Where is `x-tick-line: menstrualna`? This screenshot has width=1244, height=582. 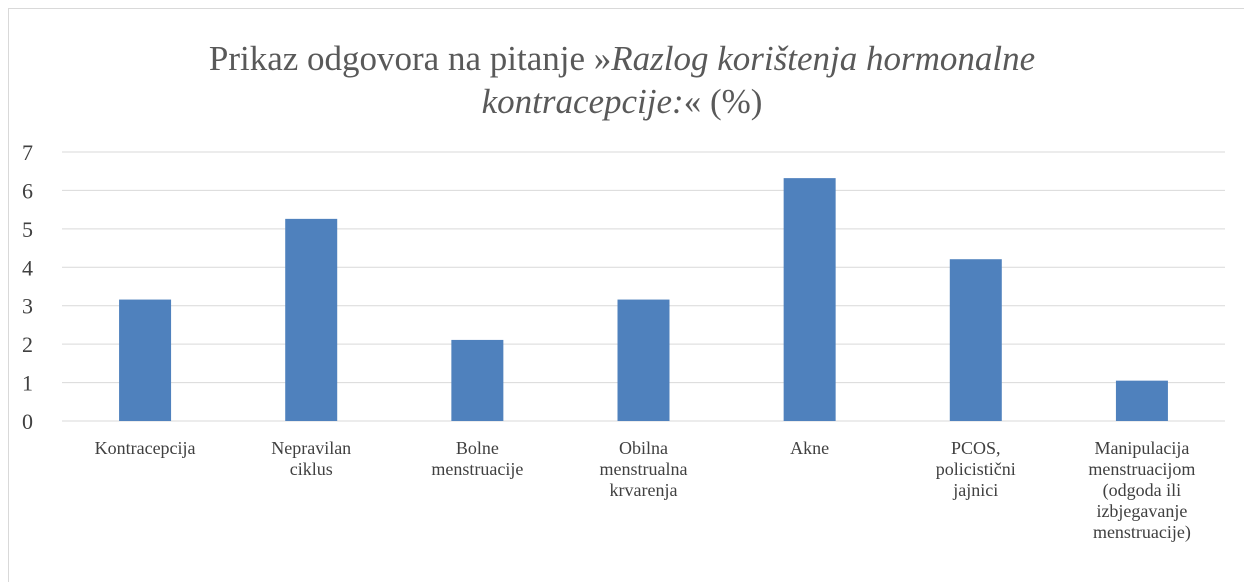 x-tick-line: menstrualna is located at coordinates (644, 469).